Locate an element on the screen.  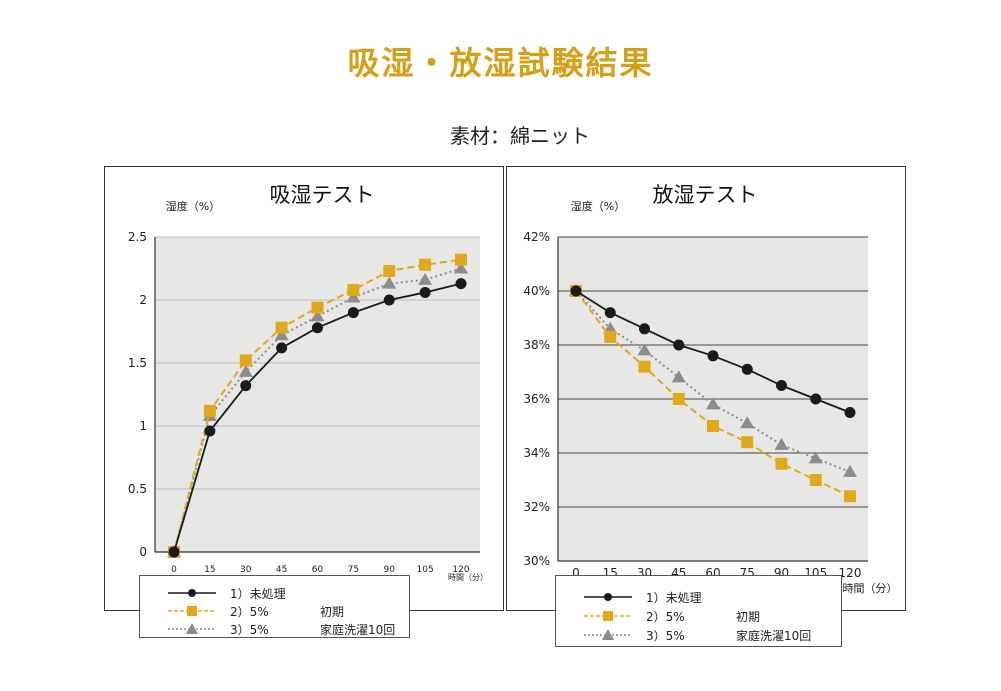
release-y-tick-label: 30% is located at coordinates (536, 561).